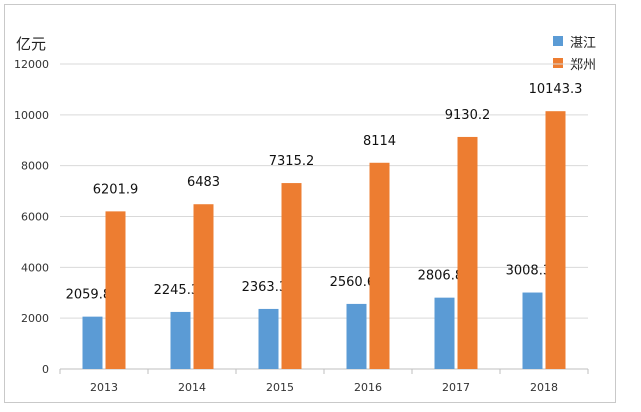 Image resolution: width=641 pixels, height=412 pixels. What do you see at coordinates (544, 387) in the screenshot?
I see `x-tick-label: 2018` at bounding box center [544, 387].